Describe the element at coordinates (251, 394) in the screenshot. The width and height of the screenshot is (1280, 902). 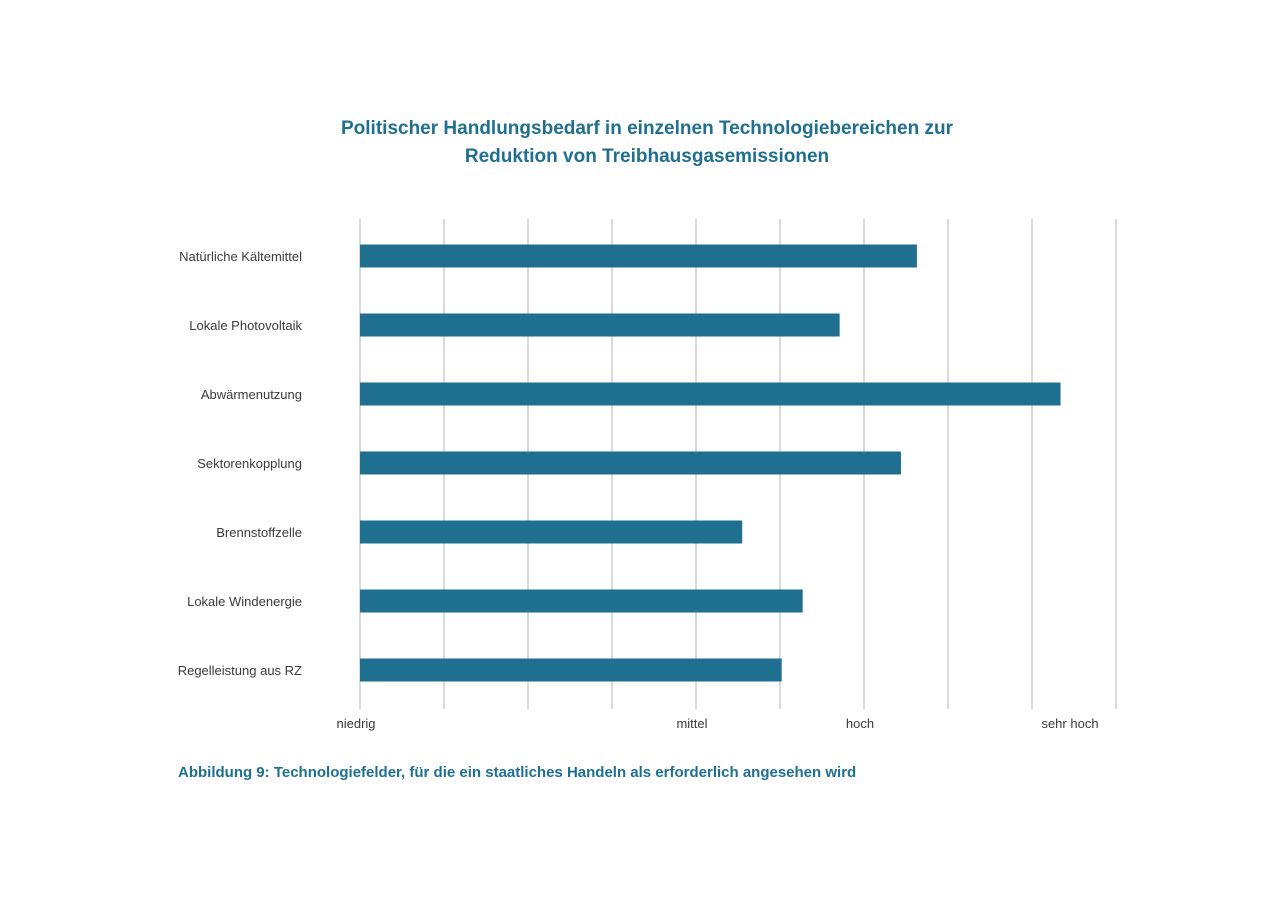
I see `category-label: Abwärmenutzung` at that location.